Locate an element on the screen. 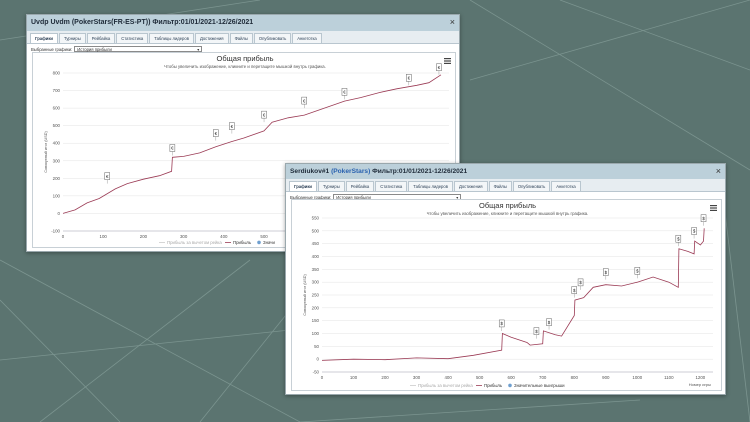 The height and width of the screenshot is (422, 750). x-tick-label: 600 is located at coordinates (512, 377).